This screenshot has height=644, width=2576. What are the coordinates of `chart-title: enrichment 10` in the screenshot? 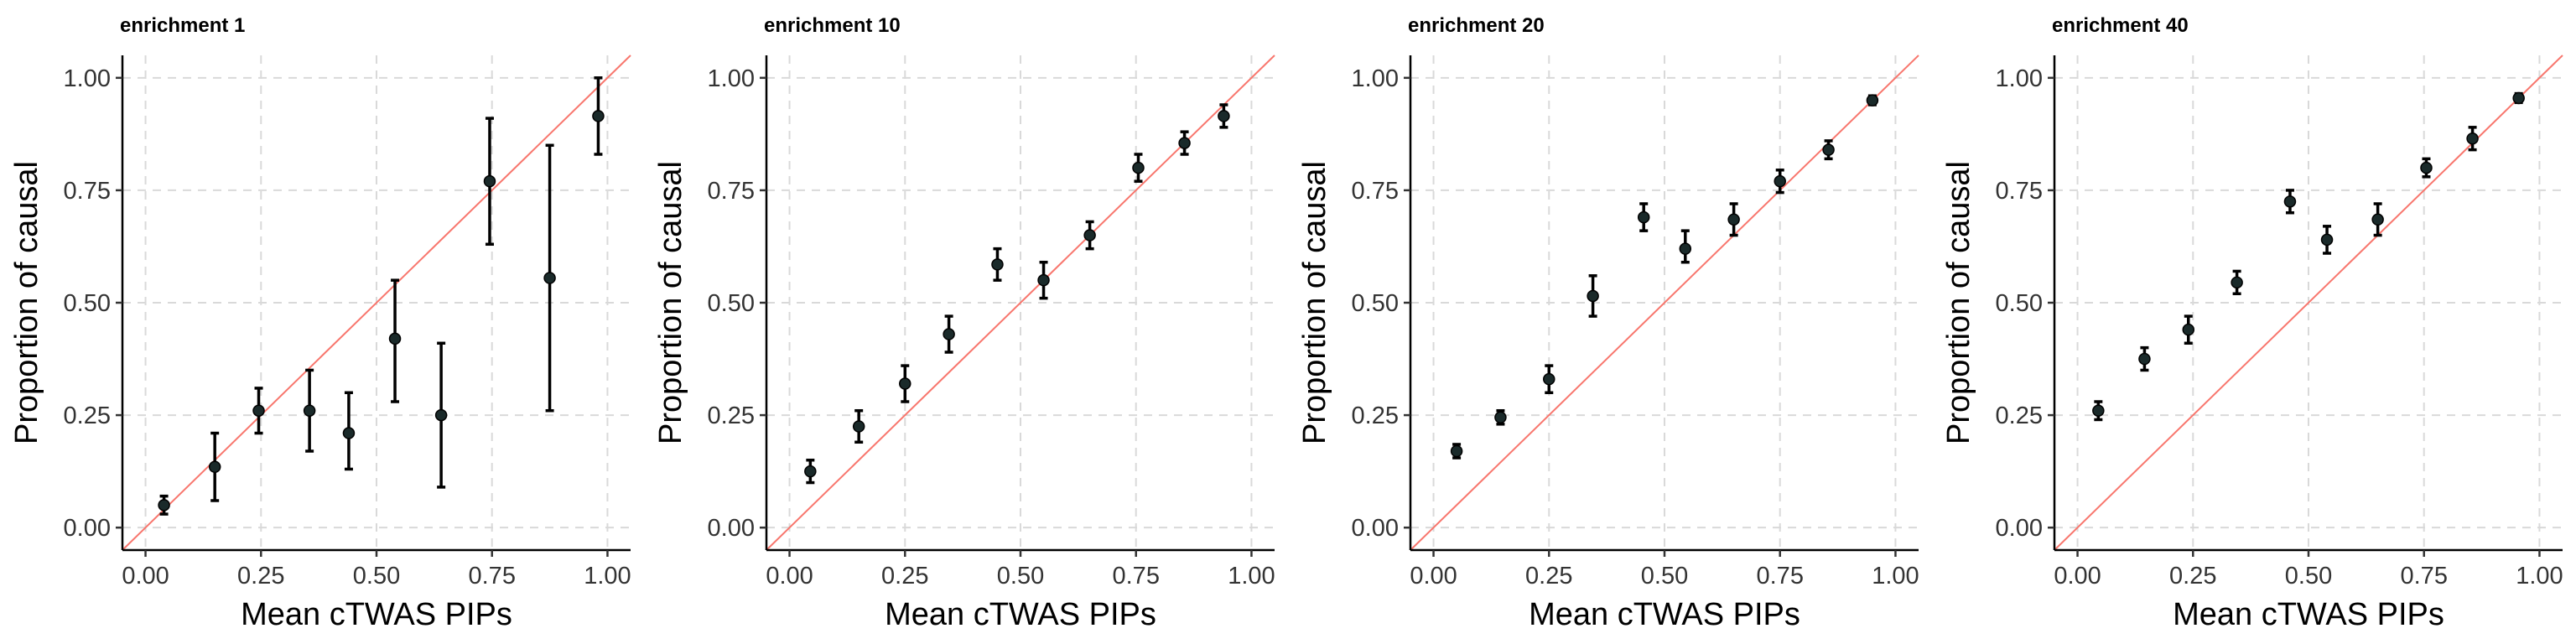 It's located at (832, 25).